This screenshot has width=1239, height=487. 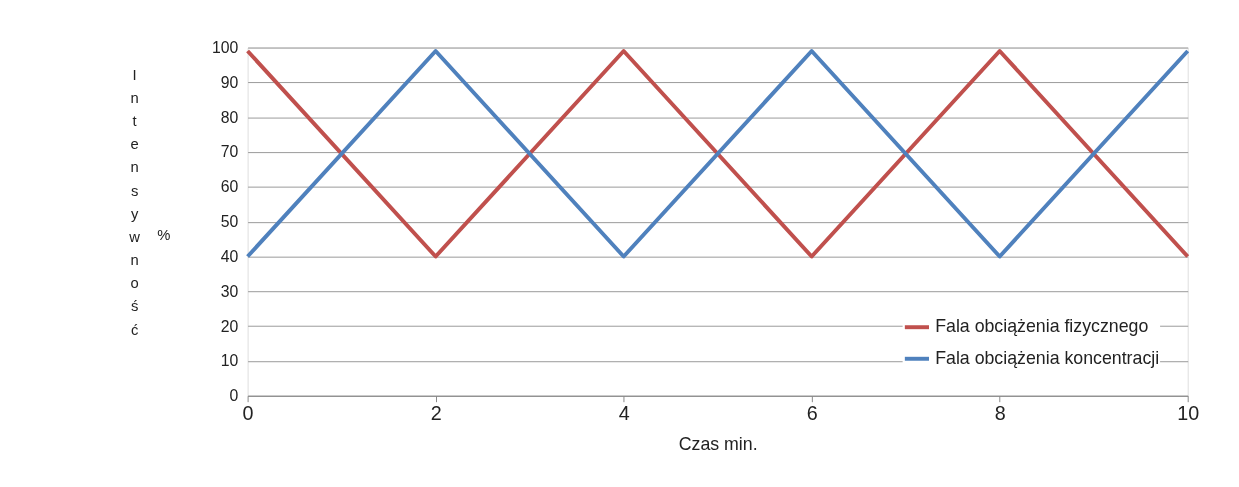 I want to click on y-tick-label: 0, so click(x=234, y=396).